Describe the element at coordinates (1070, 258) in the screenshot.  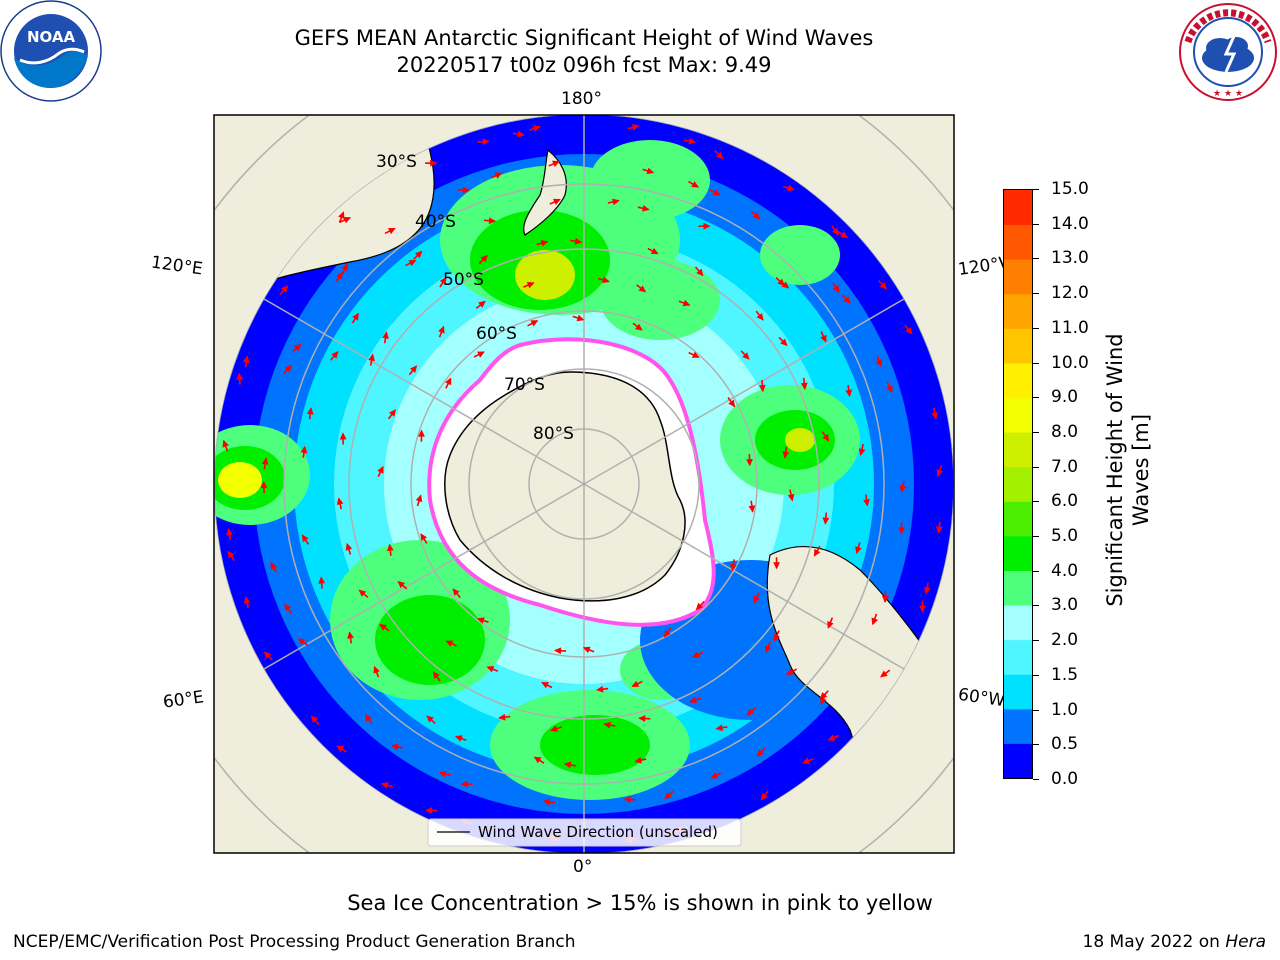
I see `colorbar-tick-label: 13.0` at that location.